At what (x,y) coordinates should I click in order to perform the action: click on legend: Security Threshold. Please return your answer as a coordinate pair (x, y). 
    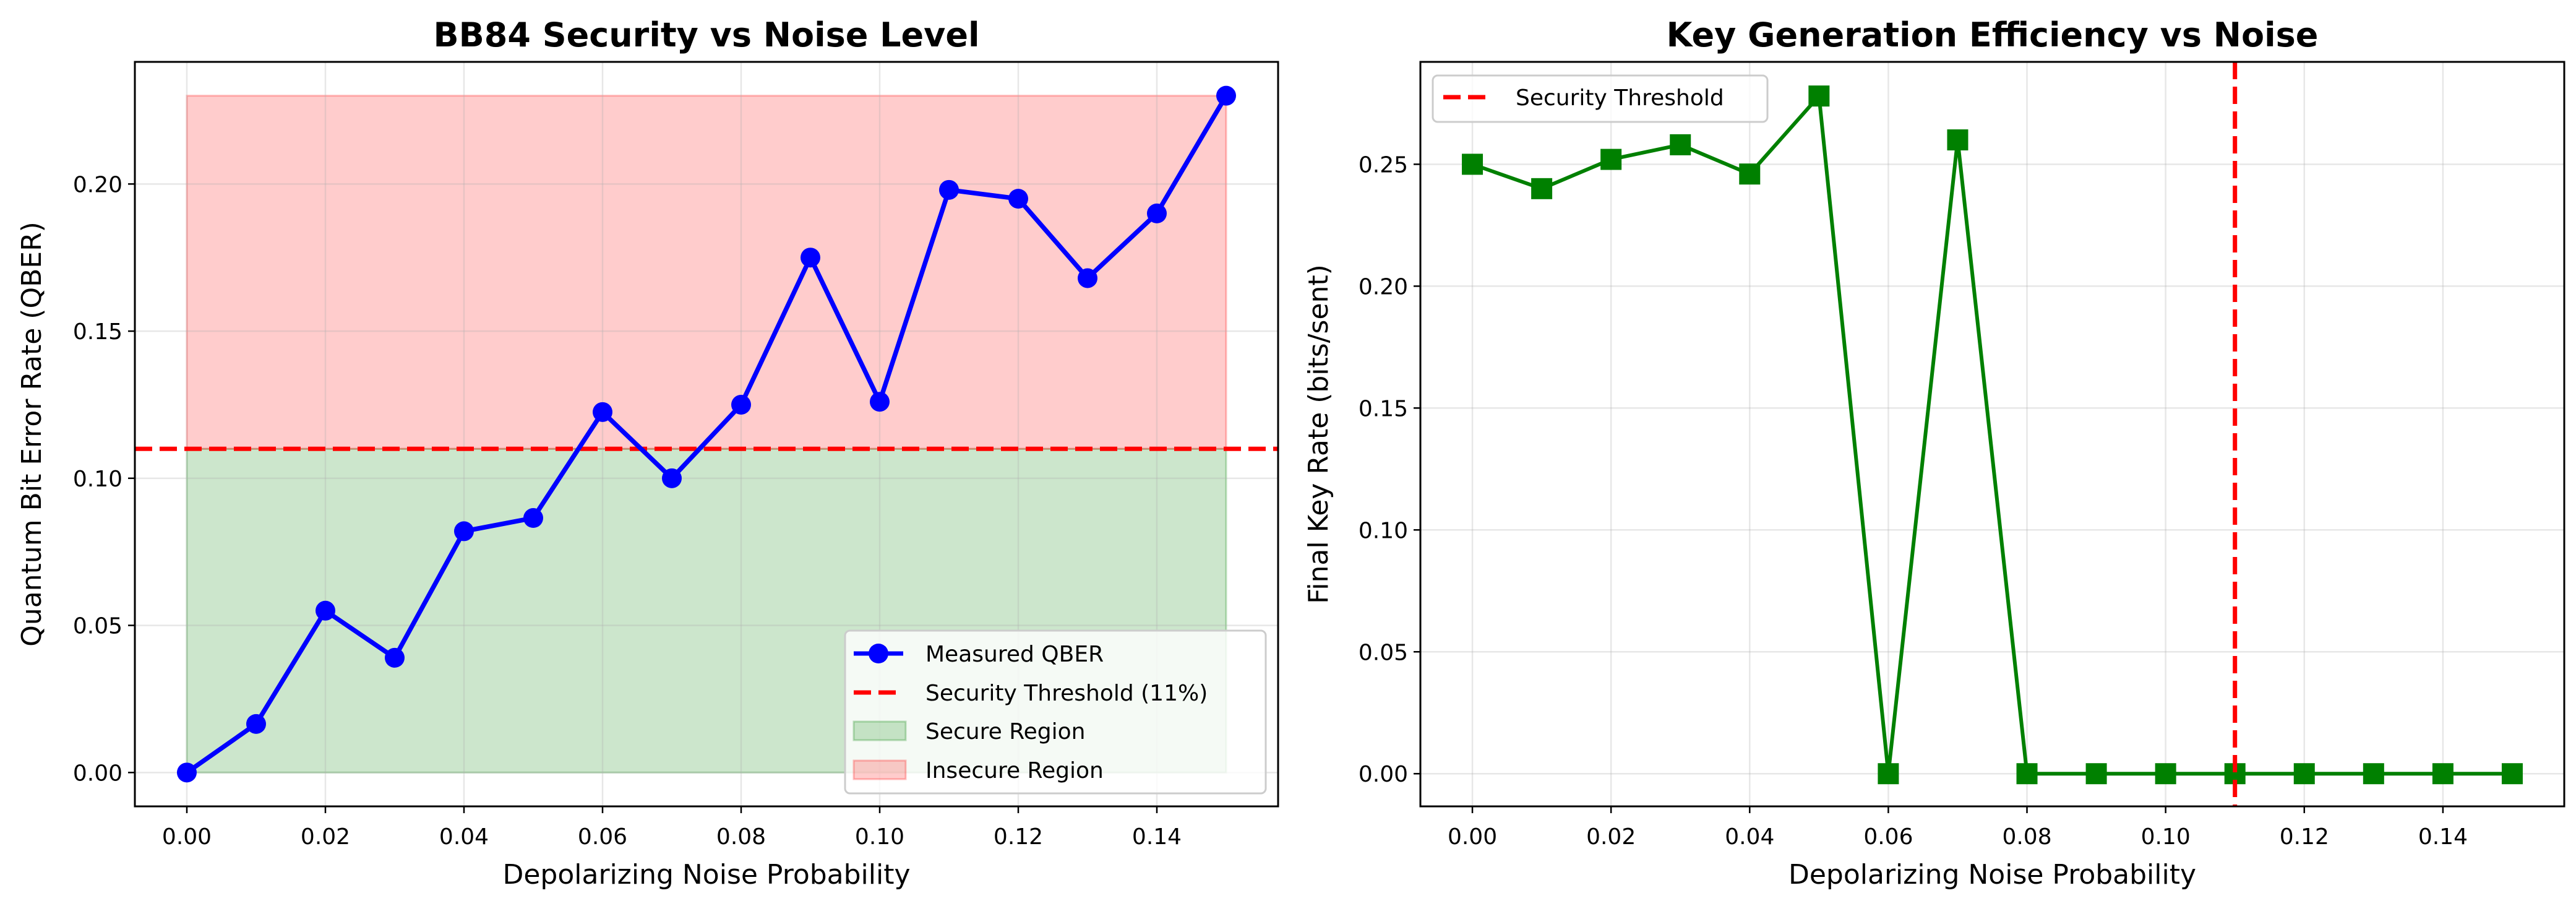
    Looking at the image, I should click on (1600, 98).